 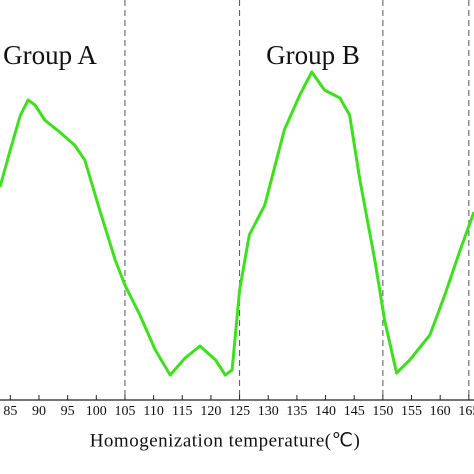 I want to click on x-tick-label: 125, so click(x=239, y=411).